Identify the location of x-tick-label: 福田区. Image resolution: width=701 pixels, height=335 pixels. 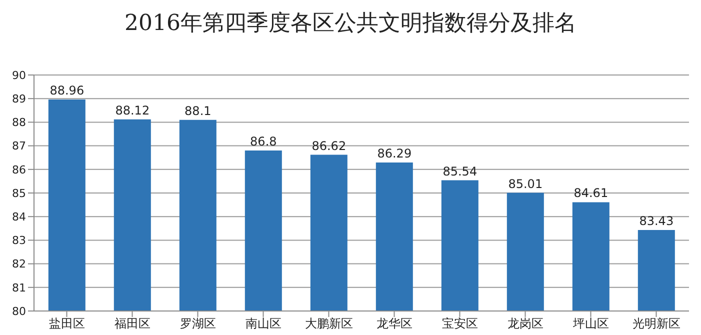
(132, 323).